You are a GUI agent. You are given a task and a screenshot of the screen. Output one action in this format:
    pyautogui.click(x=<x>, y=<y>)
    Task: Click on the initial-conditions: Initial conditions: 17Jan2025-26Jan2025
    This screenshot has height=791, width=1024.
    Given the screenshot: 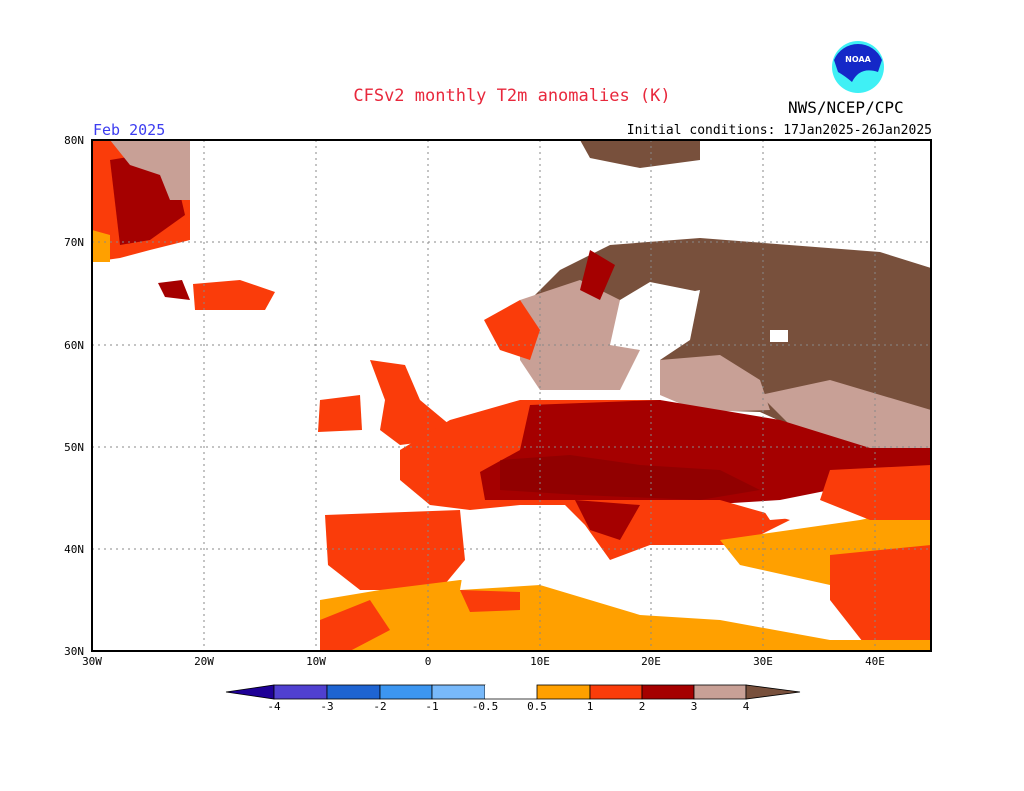 What is the action you would take?
    pyautogui.click(x=779, y=130)
    